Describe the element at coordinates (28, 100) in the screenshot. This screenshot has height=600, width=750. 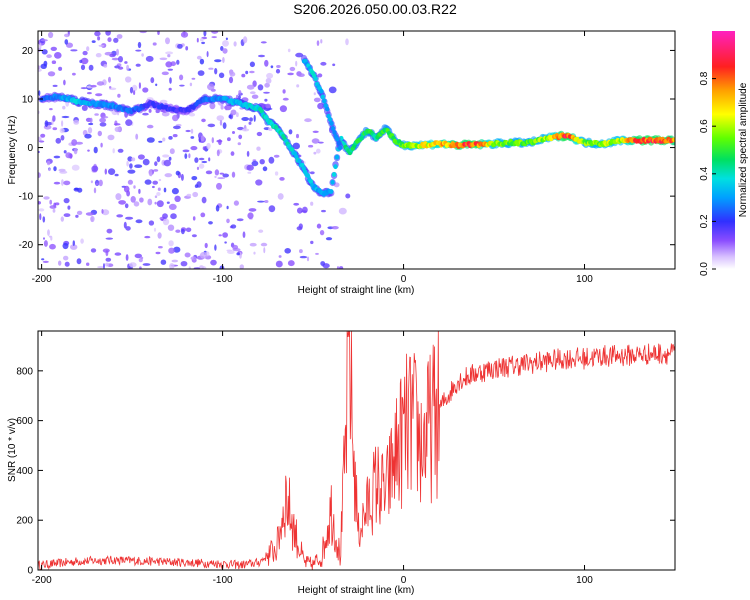
I see `spectrogram-ytick-label: 10` at that location.